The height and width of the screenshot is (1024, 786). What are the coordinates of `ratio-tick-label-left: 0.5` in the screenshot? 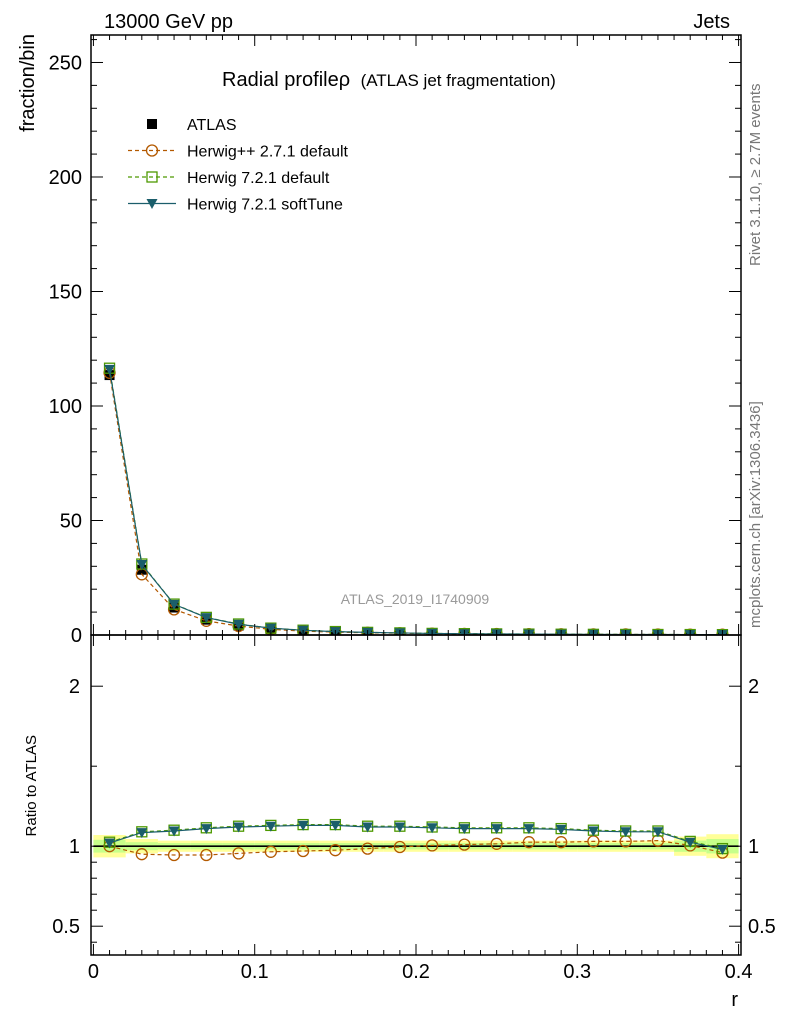 It's located at (66, 927).